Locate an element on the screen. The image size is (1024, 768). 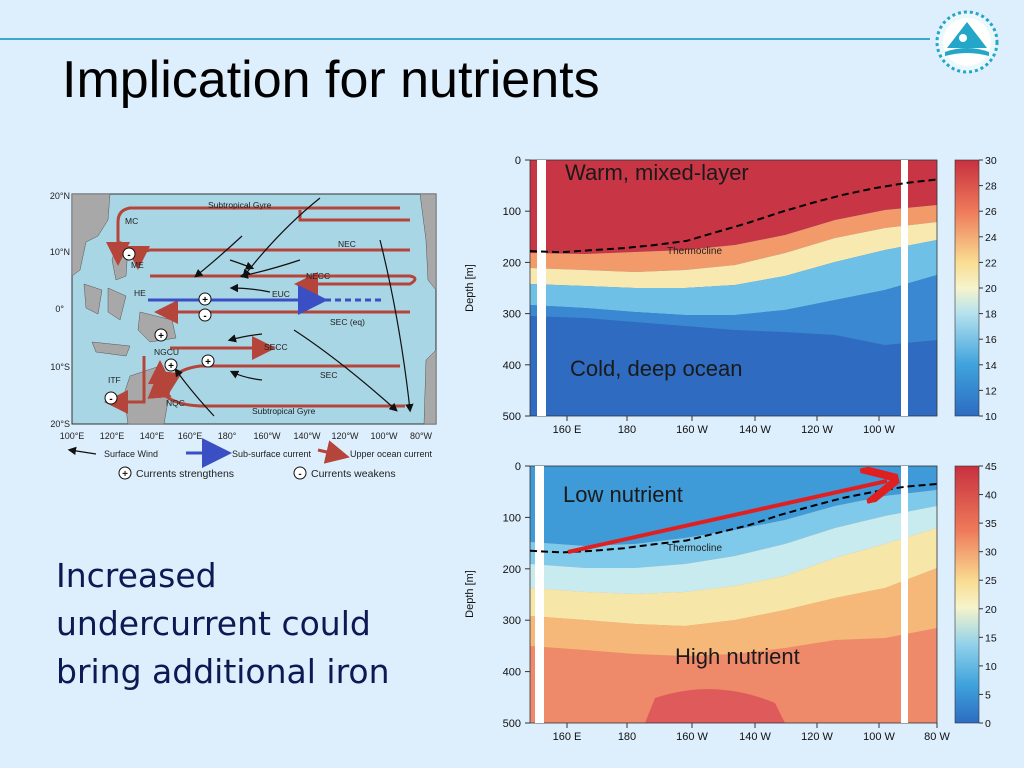
legend-upper: Upper ocean current is located at coordinates (391, 454).